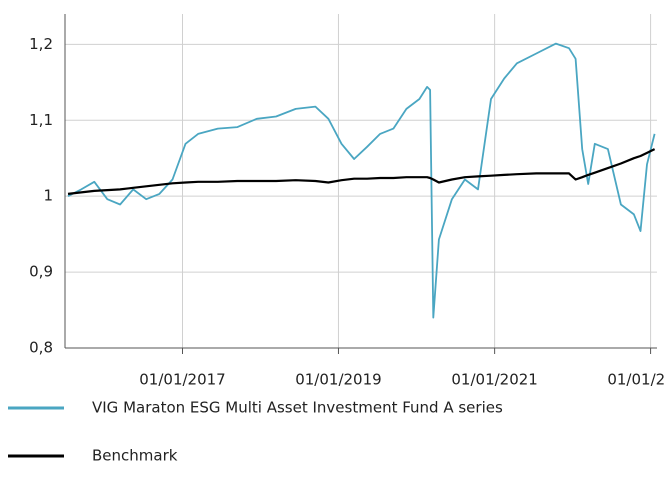  What do you see at coordinates (41, 120) in the screenshot?
I see `y-tick-label: 1,1` at bounding box center [41, 120].